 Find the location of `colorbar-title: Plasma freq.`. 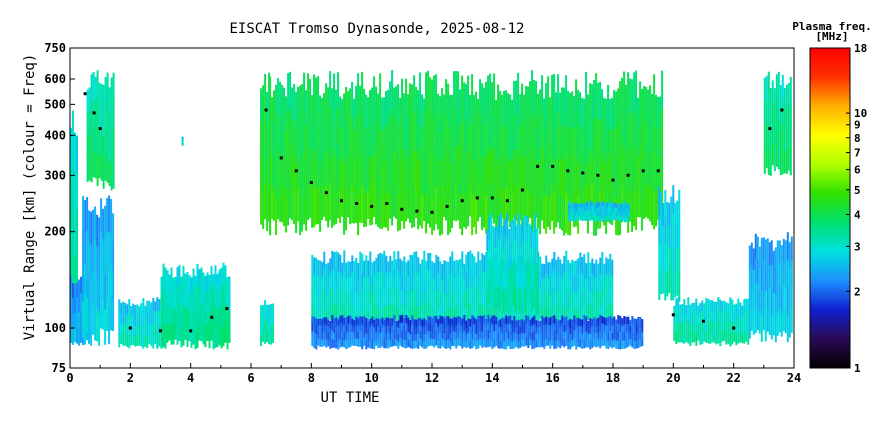

colorbar-title: Plasma freq. is located at coordinates (831, 26).